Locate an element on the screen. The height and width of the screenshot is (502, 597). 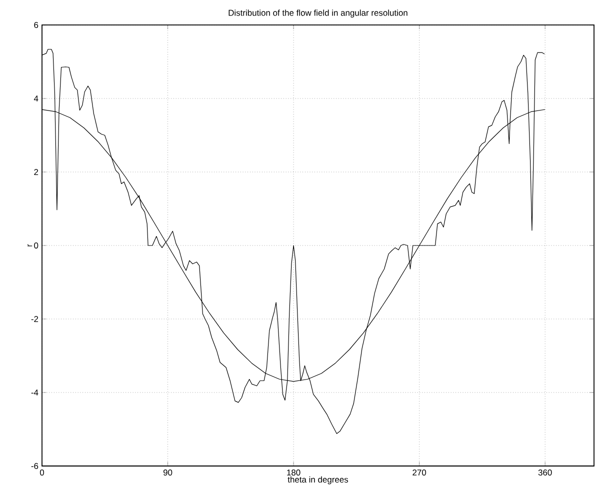
x-tick-label: 270 is located at coordinates (419, 473).